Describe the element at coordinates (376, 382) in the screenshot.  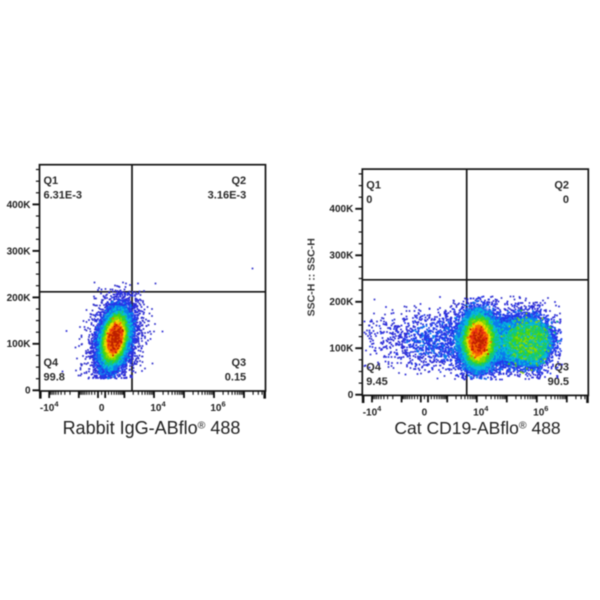
I see `svg-text: 9.45` at that location.